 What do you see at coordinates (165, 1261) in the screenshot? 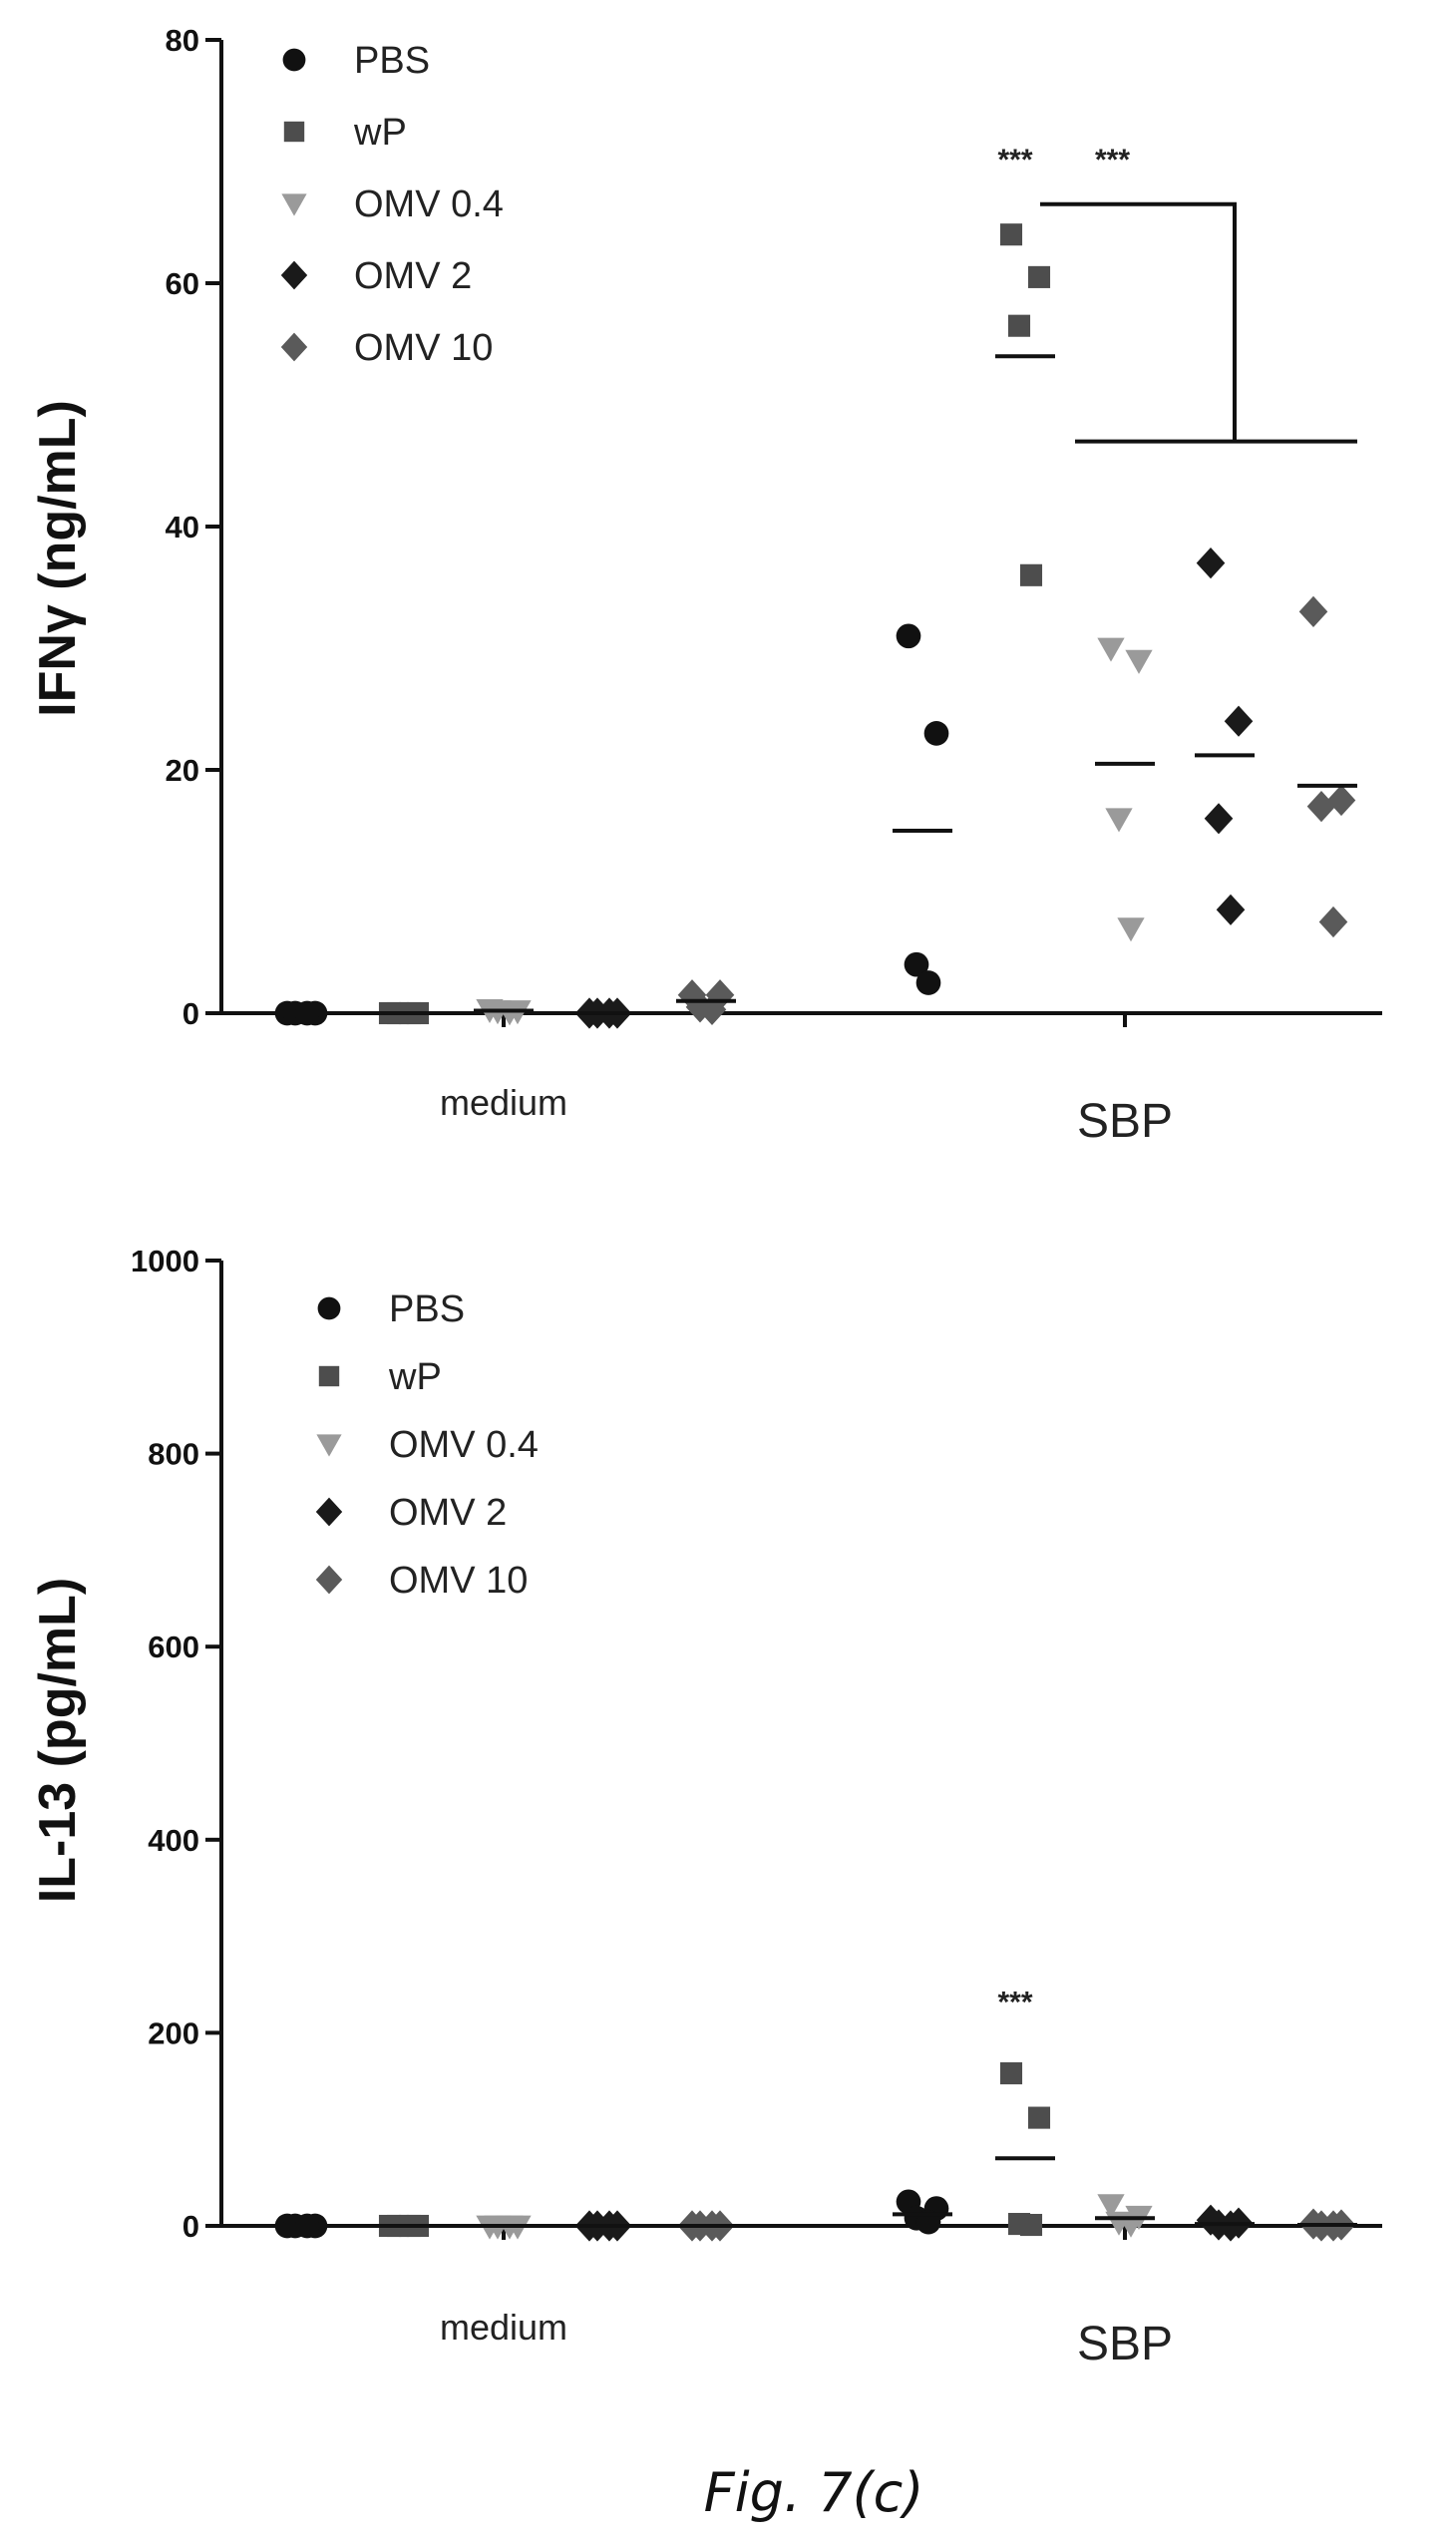
I see `y-tick-label: 1000` at bounding box center [165, 1261].